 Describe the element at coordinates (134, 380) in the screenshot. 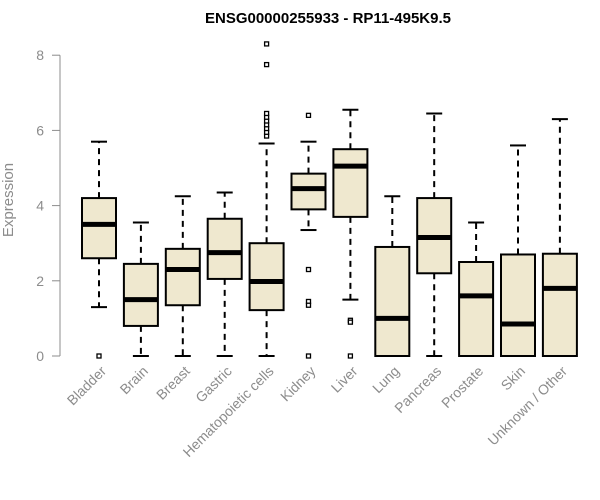

I see `x-category-label: Brain` at that location.